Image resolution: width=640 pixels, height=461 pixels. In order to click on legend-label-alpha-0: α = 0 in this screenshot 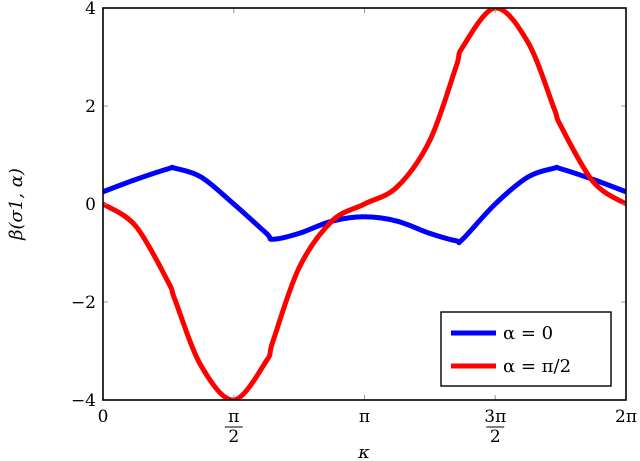, I will do `click(528, 333)`.